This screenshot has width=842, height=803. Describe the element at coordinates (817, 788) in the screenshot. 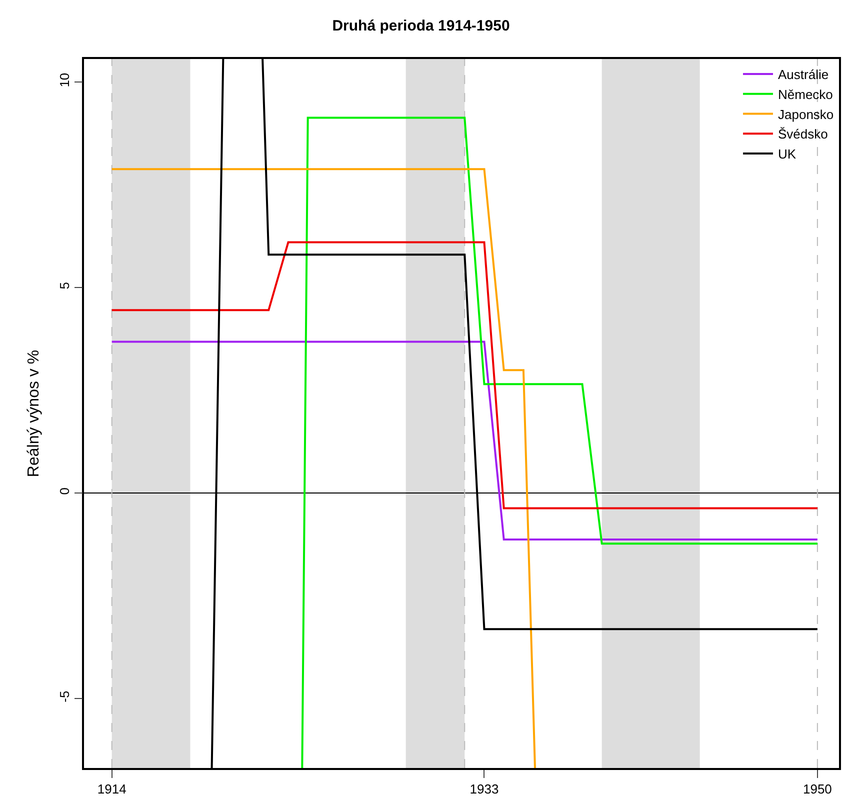

I see `x-tick-label: 1950` at that location.